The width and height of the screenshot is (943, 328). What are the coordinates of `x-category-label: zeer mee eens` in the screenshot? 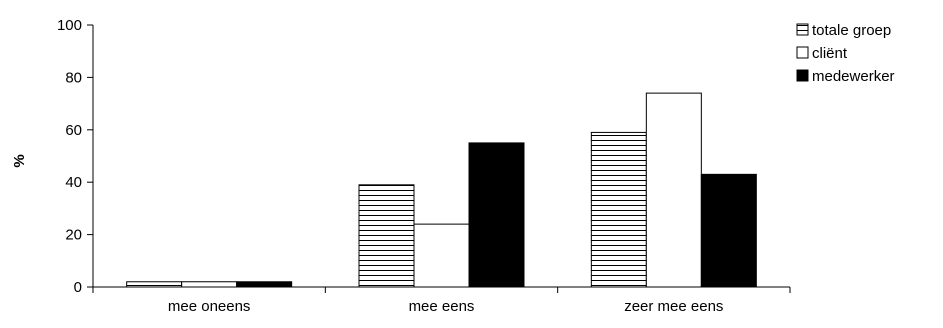 It's located at (673, 306).